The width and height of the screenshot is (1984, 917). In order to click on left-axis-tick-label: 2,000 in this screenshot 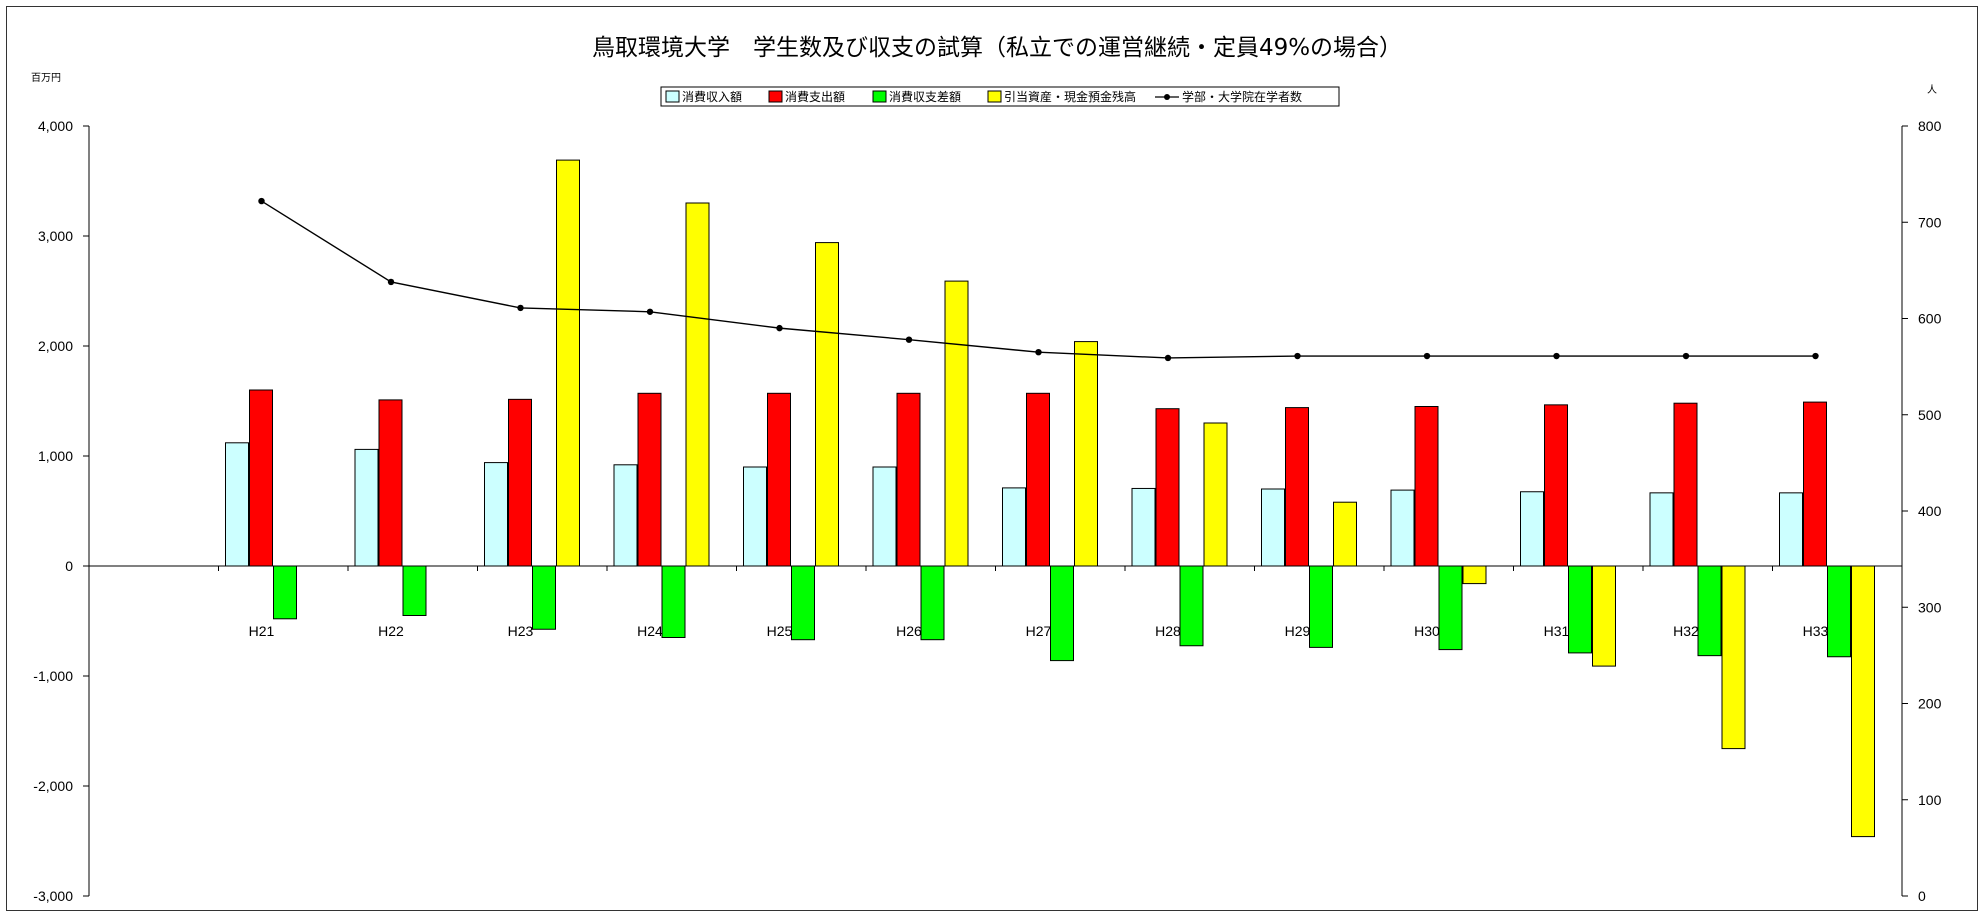, I will do `click(55, 346)`.